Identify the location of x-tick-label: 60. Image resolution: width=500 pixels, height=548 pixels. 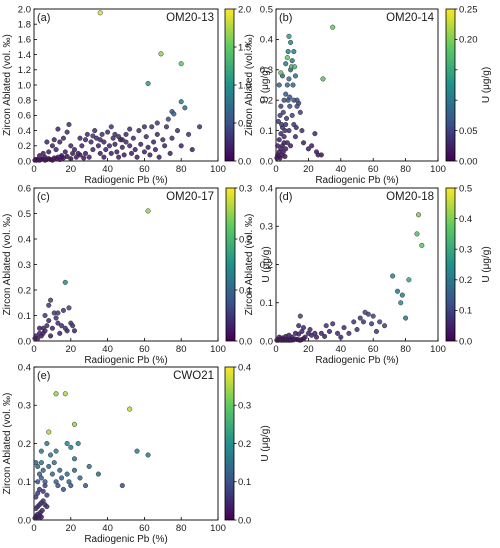
(144, 349).